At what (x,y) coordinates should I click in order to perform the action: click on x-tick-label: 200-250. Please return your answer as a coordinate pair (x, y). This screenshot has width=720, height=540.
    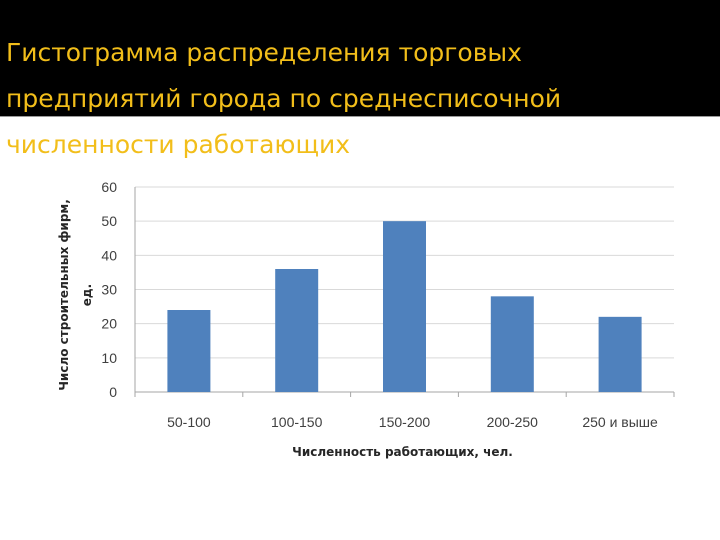
    Looking at the image, I should click on (513, 422).